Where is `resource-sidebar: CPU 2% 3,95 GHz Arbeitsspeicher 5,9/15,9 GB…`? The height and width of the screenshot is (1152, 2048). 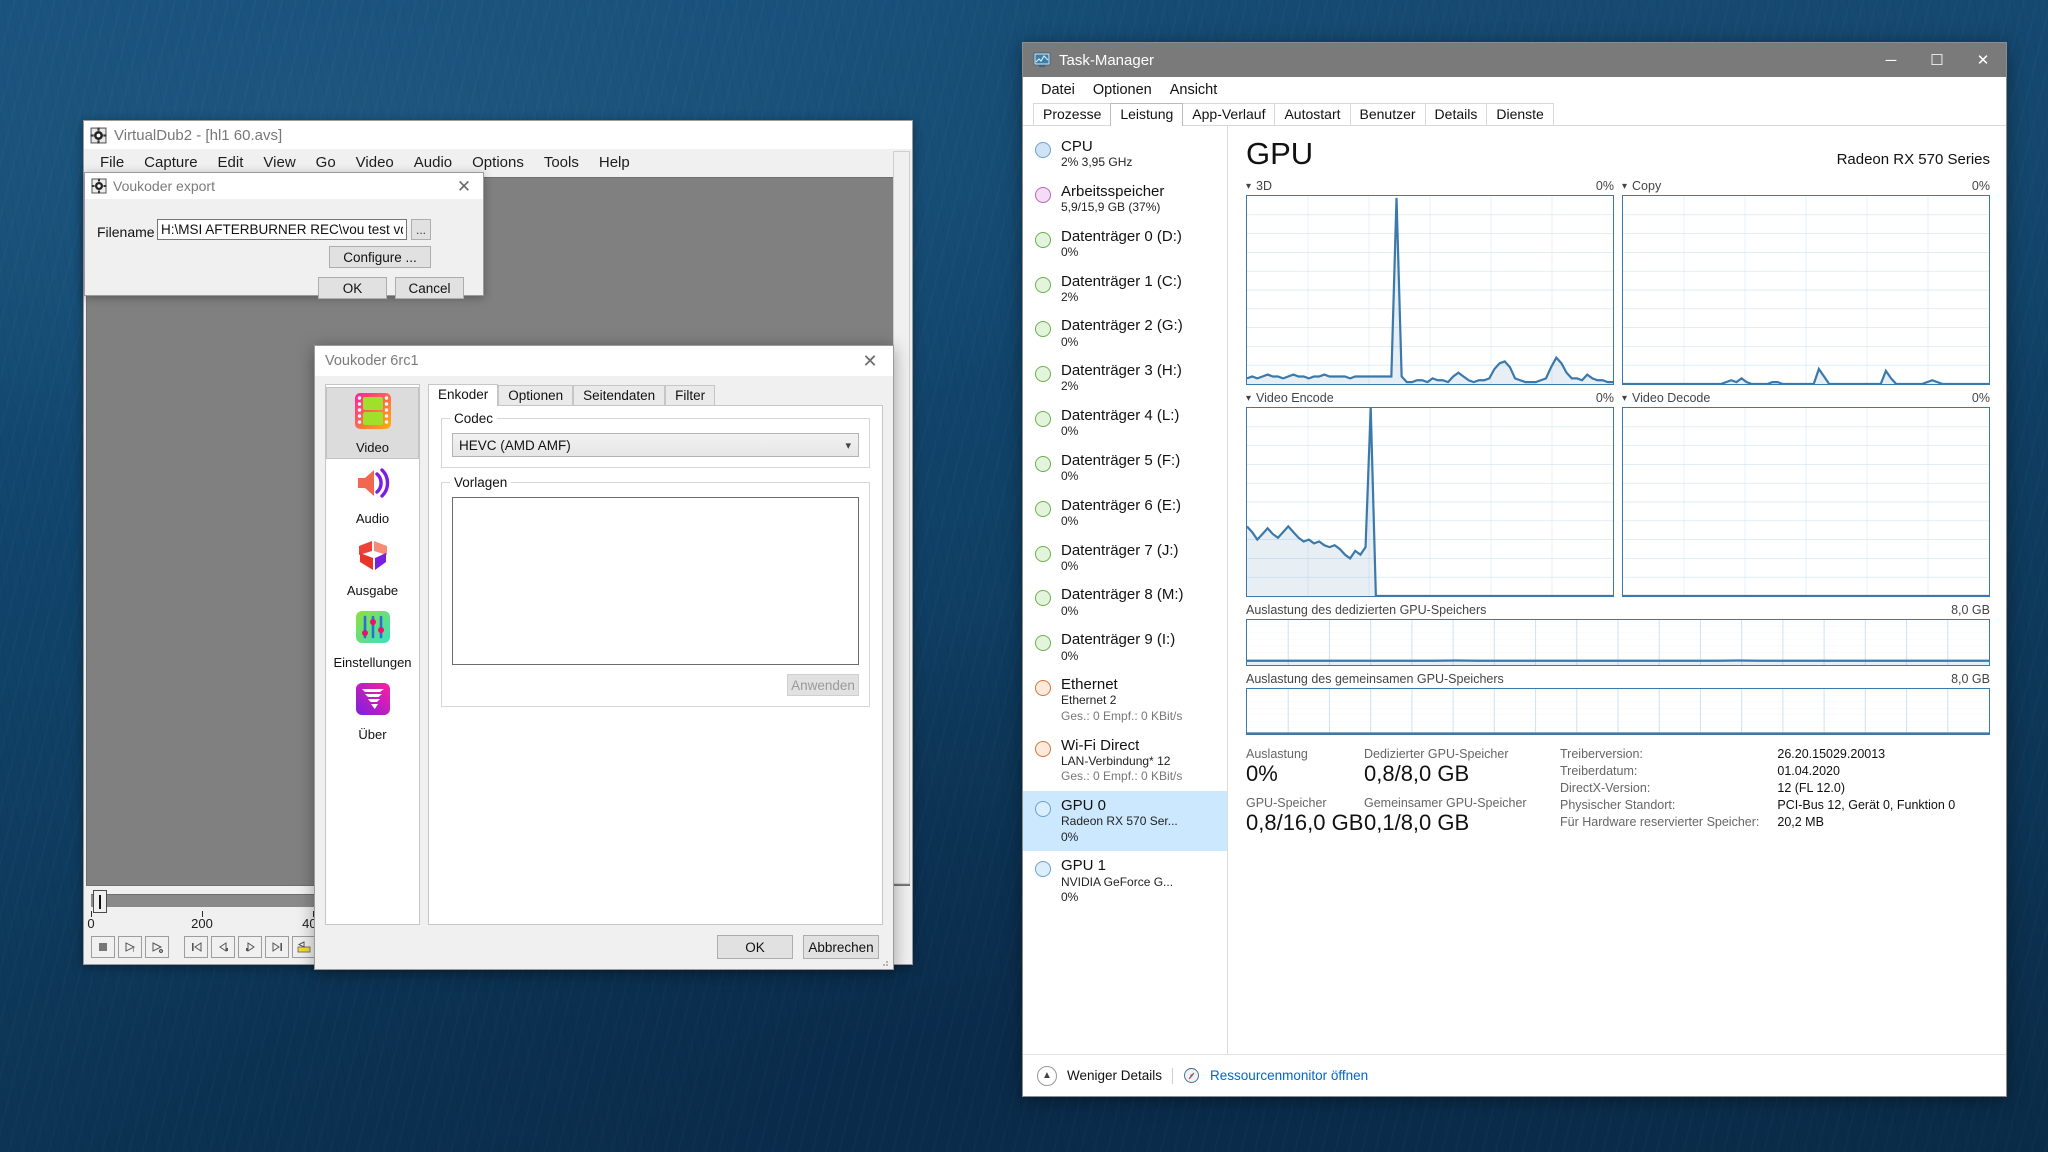 resource-sidebar: CPU 2% 3,95 GHz Arbeitsspeicher 5,9/15,9 GB… is located at coordinates (1125, 590).